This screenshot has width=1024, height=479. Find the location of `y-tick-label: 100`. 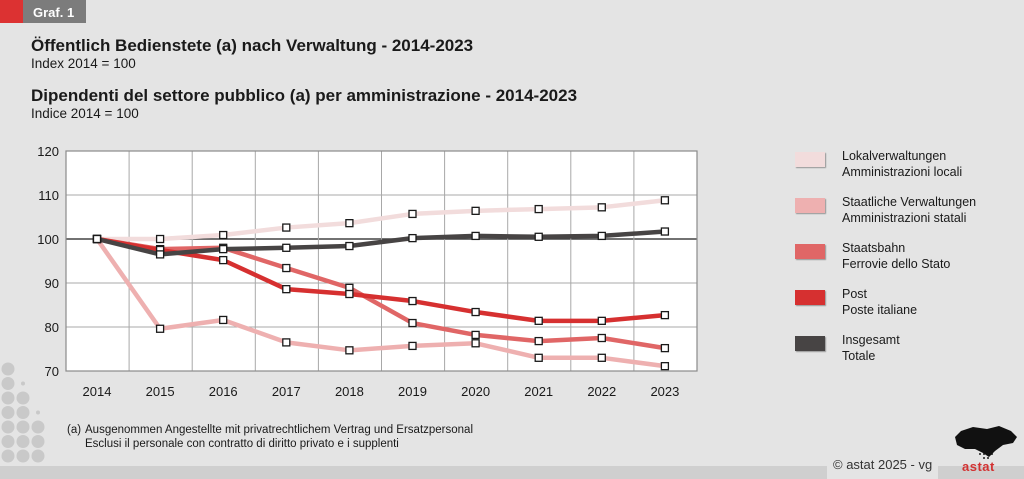

y-tick-label: 100 is located at coordinates (48, 239).